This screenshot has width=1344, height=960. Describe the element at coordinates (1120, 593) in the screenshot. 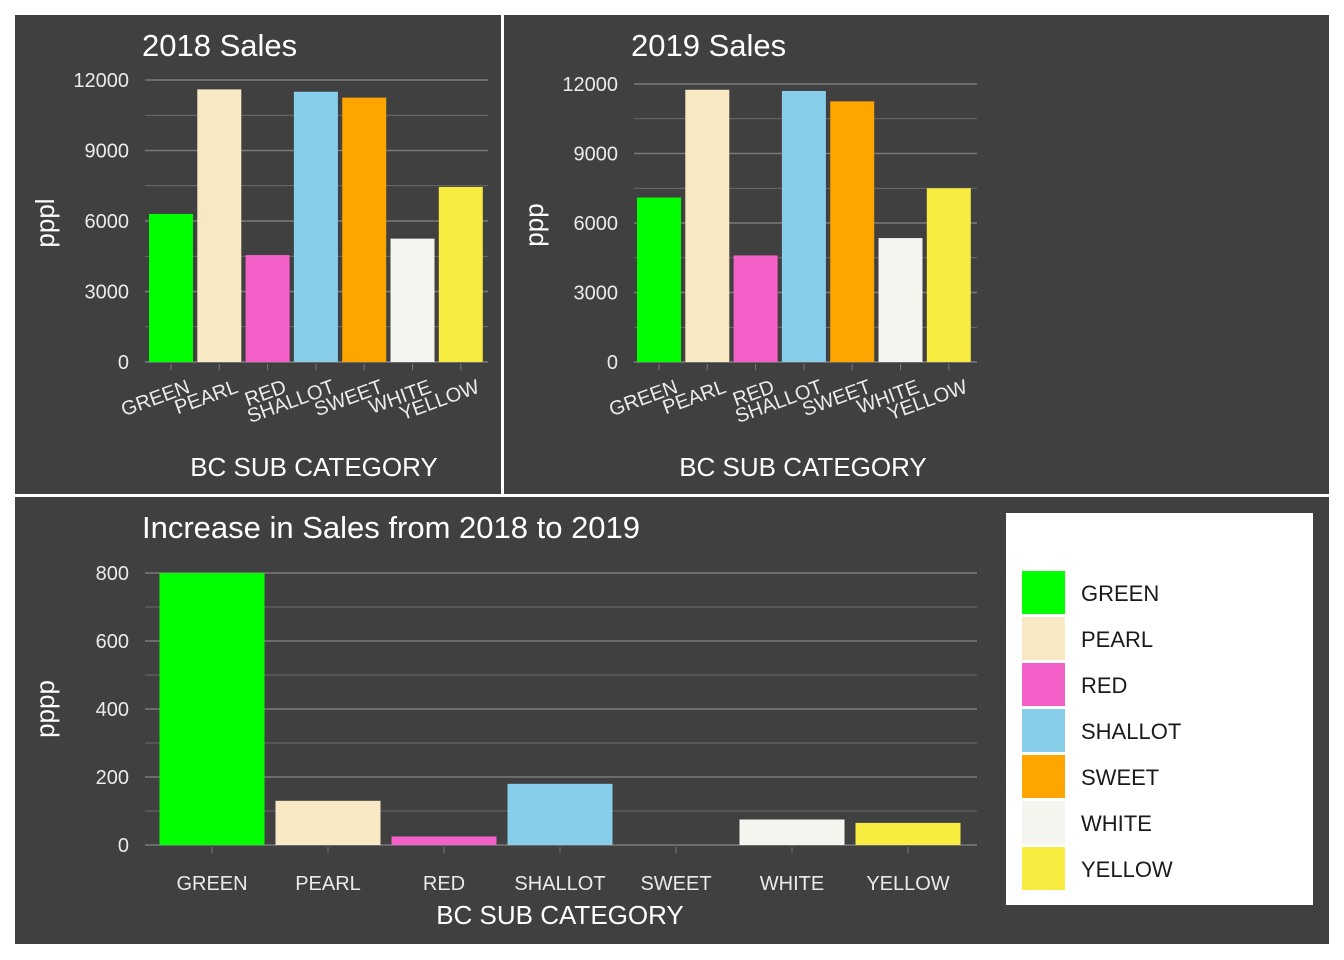

I see `legend-label-green: GREEN` at that location.